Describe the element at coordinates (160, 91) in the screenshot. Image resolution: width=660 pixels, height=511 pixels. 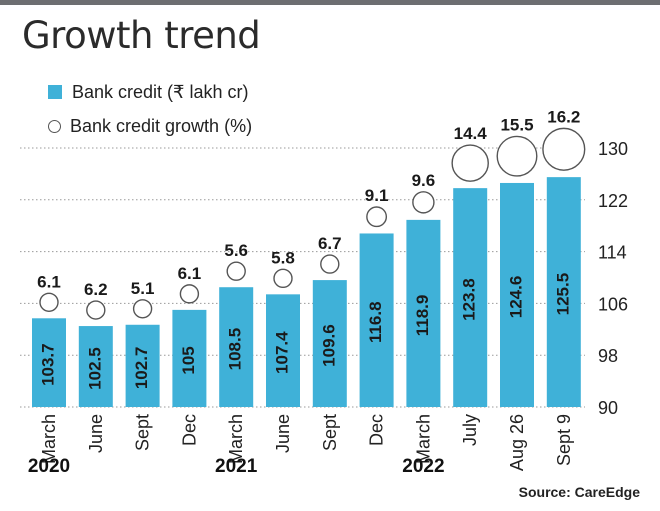
I see `legend-label-bank-credit: Bank credit (₹ lakh cr)` at that location.